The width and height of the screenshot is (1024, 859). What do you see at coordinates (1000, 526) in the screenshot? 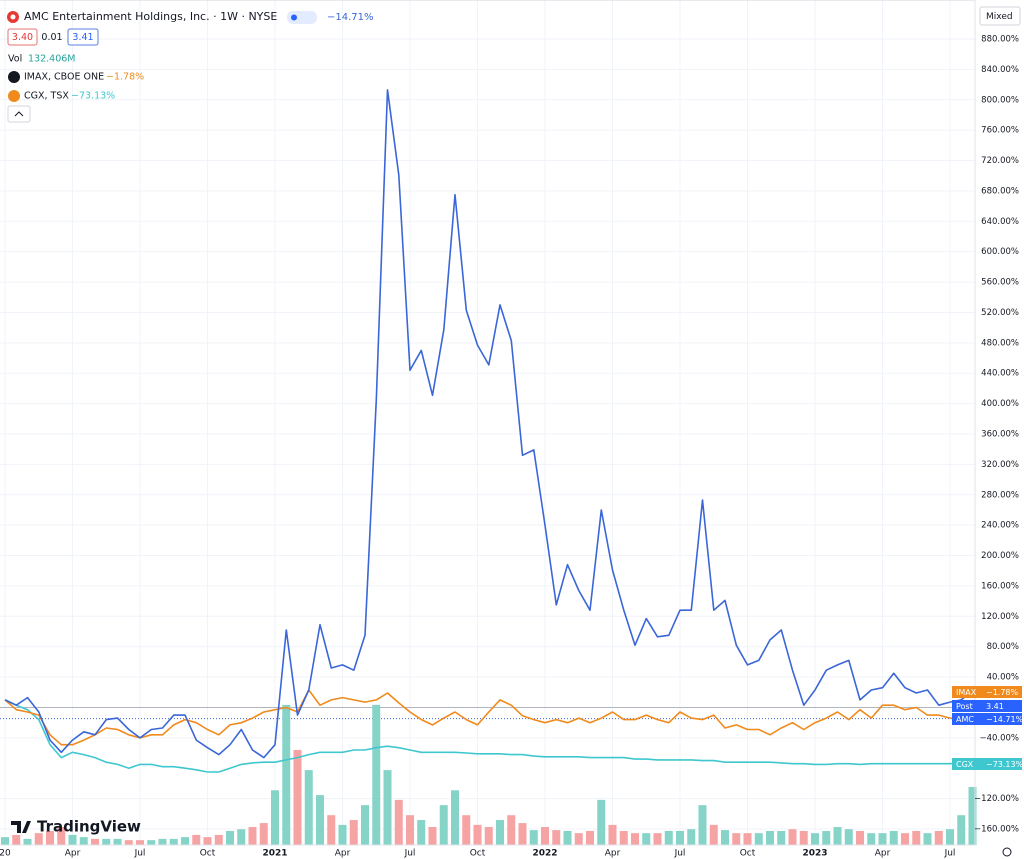
I see `y-tick-label: 240.00%` at bounding box center [1000, 526].